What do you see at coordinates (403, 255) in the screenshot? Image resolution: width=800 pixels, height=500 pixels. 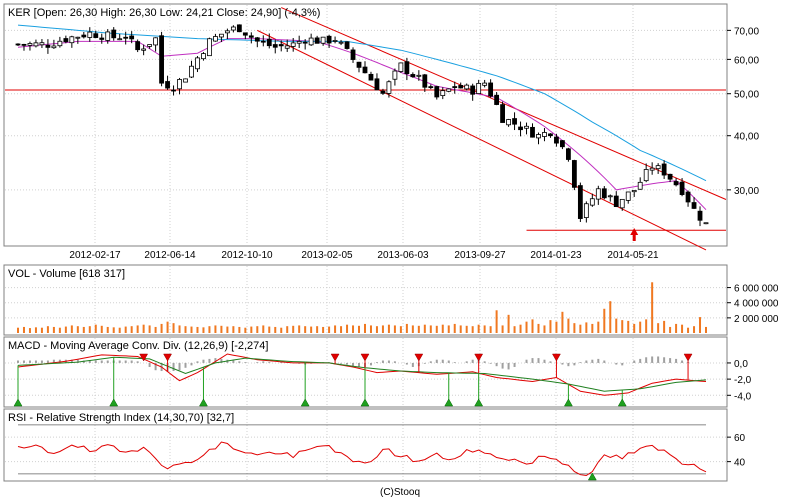 I see `date-label: 2013-06-03` at bounding box center [403, 255].